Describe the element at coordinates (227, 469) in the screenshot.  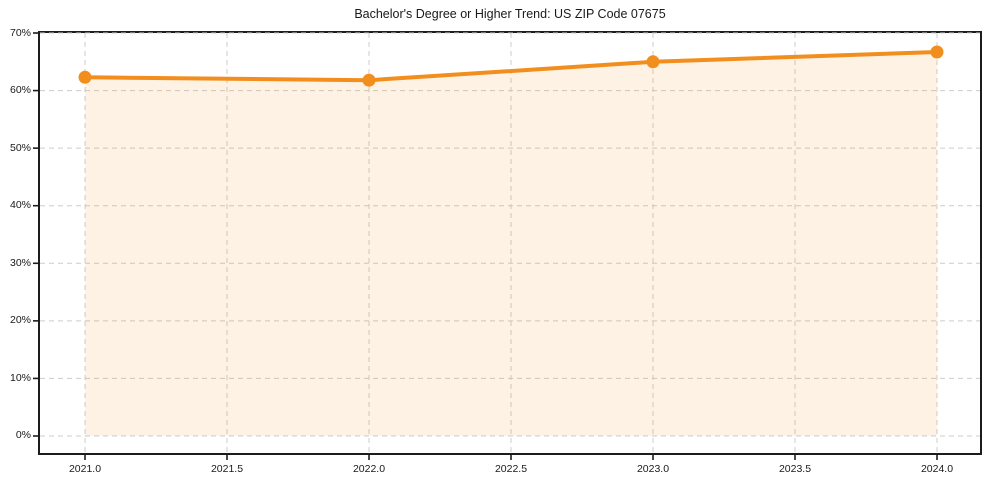
I see `x-tick-label: 2021.5` at that location.